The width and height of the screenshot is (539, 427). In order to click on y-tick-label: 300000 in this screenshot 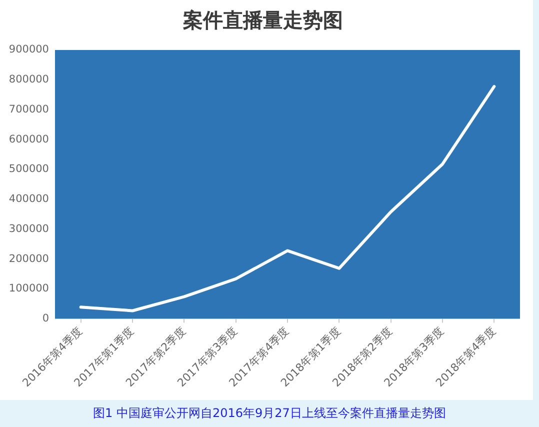, I will do `click(28, 228)`.